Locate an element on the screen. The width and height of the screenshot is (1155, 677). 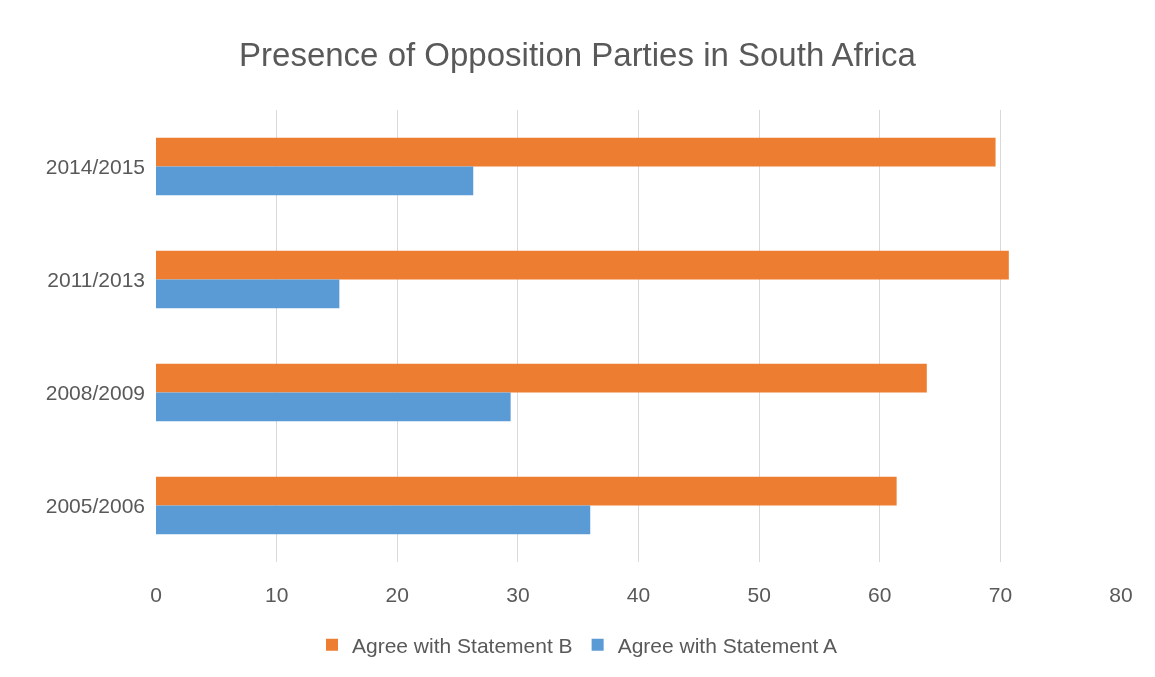
x-tick-label: 0 is located at coordinates (156, 594).